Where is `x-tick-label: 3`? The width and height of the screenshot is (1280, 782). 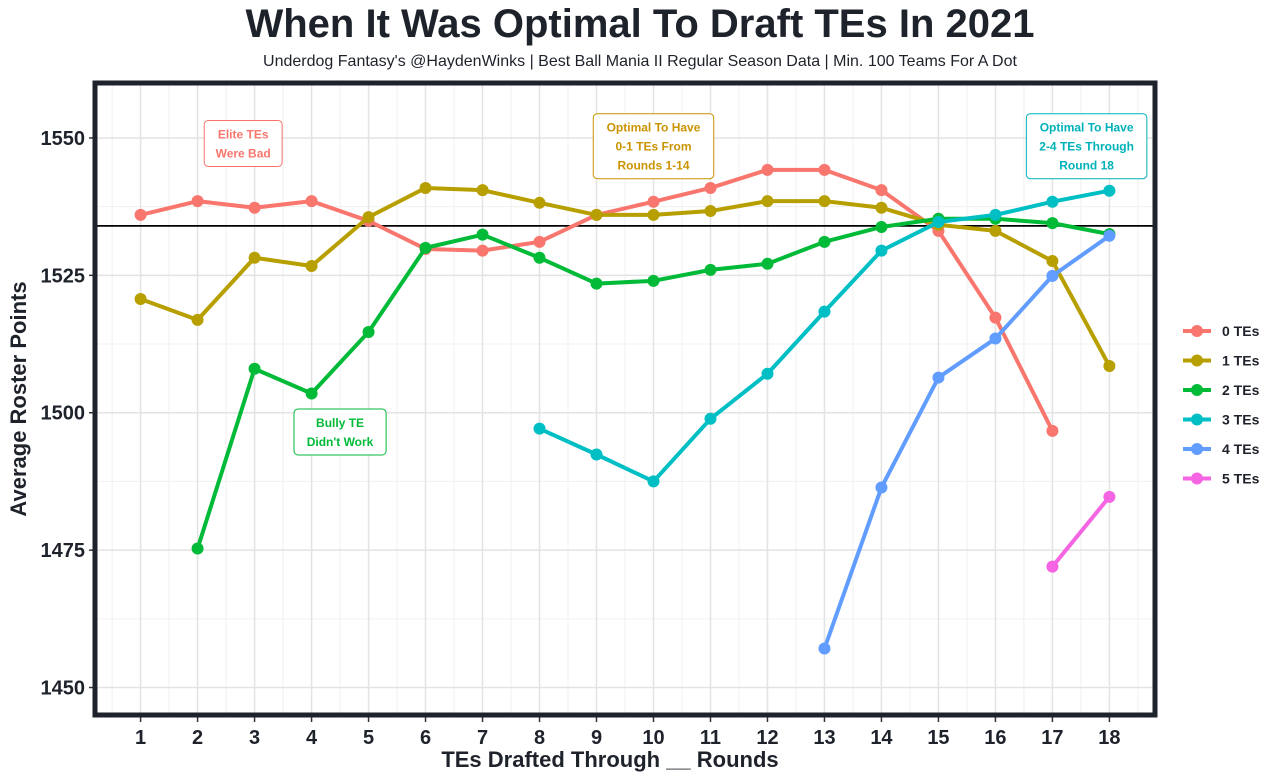
x-tick-label: 3 is located at coordinates (254, 738).